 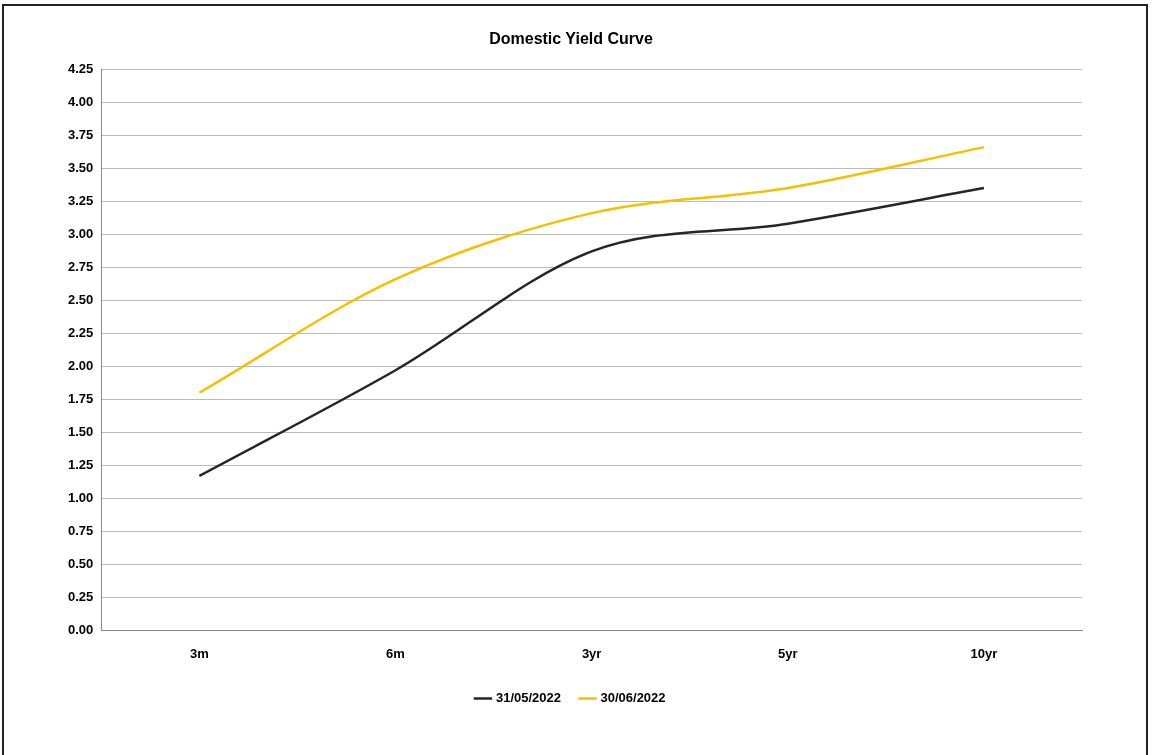 I want to click on y-tick-label: 0.75, so click(x=80, y=530).